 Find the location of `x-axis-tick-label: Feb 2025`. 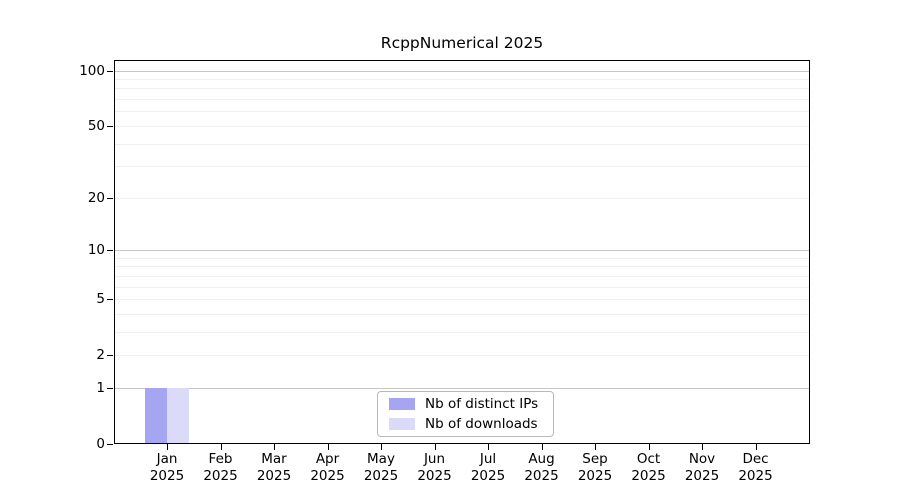

x-axis-tick-label: Feb 2025 is located at coordinates (221, 467).